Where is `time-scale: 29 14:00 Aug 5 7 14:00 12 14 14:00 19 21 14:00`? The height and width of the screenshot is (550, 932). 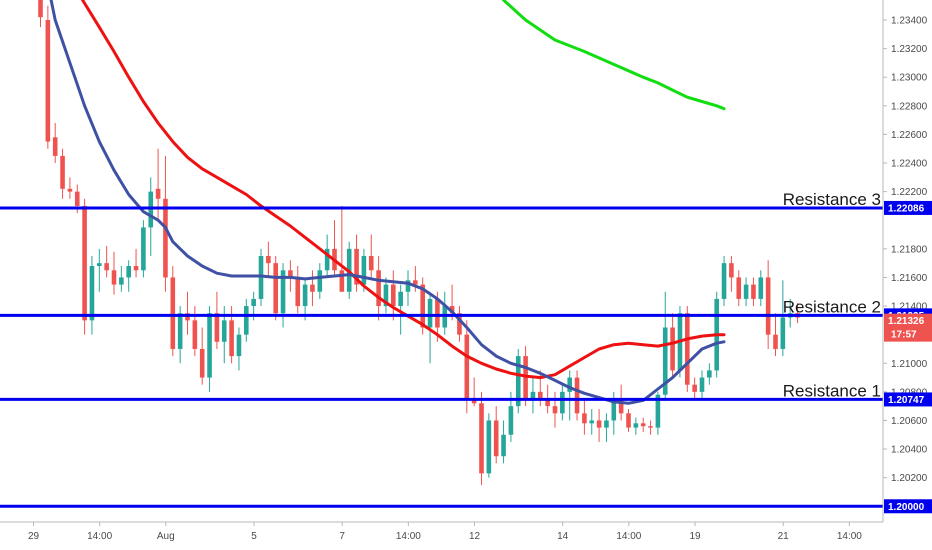
time-scale: 29 14:00 Aug 5 7 14:00 12 14 14:00 19 21 14:00 is located at coordinates (445, 532).